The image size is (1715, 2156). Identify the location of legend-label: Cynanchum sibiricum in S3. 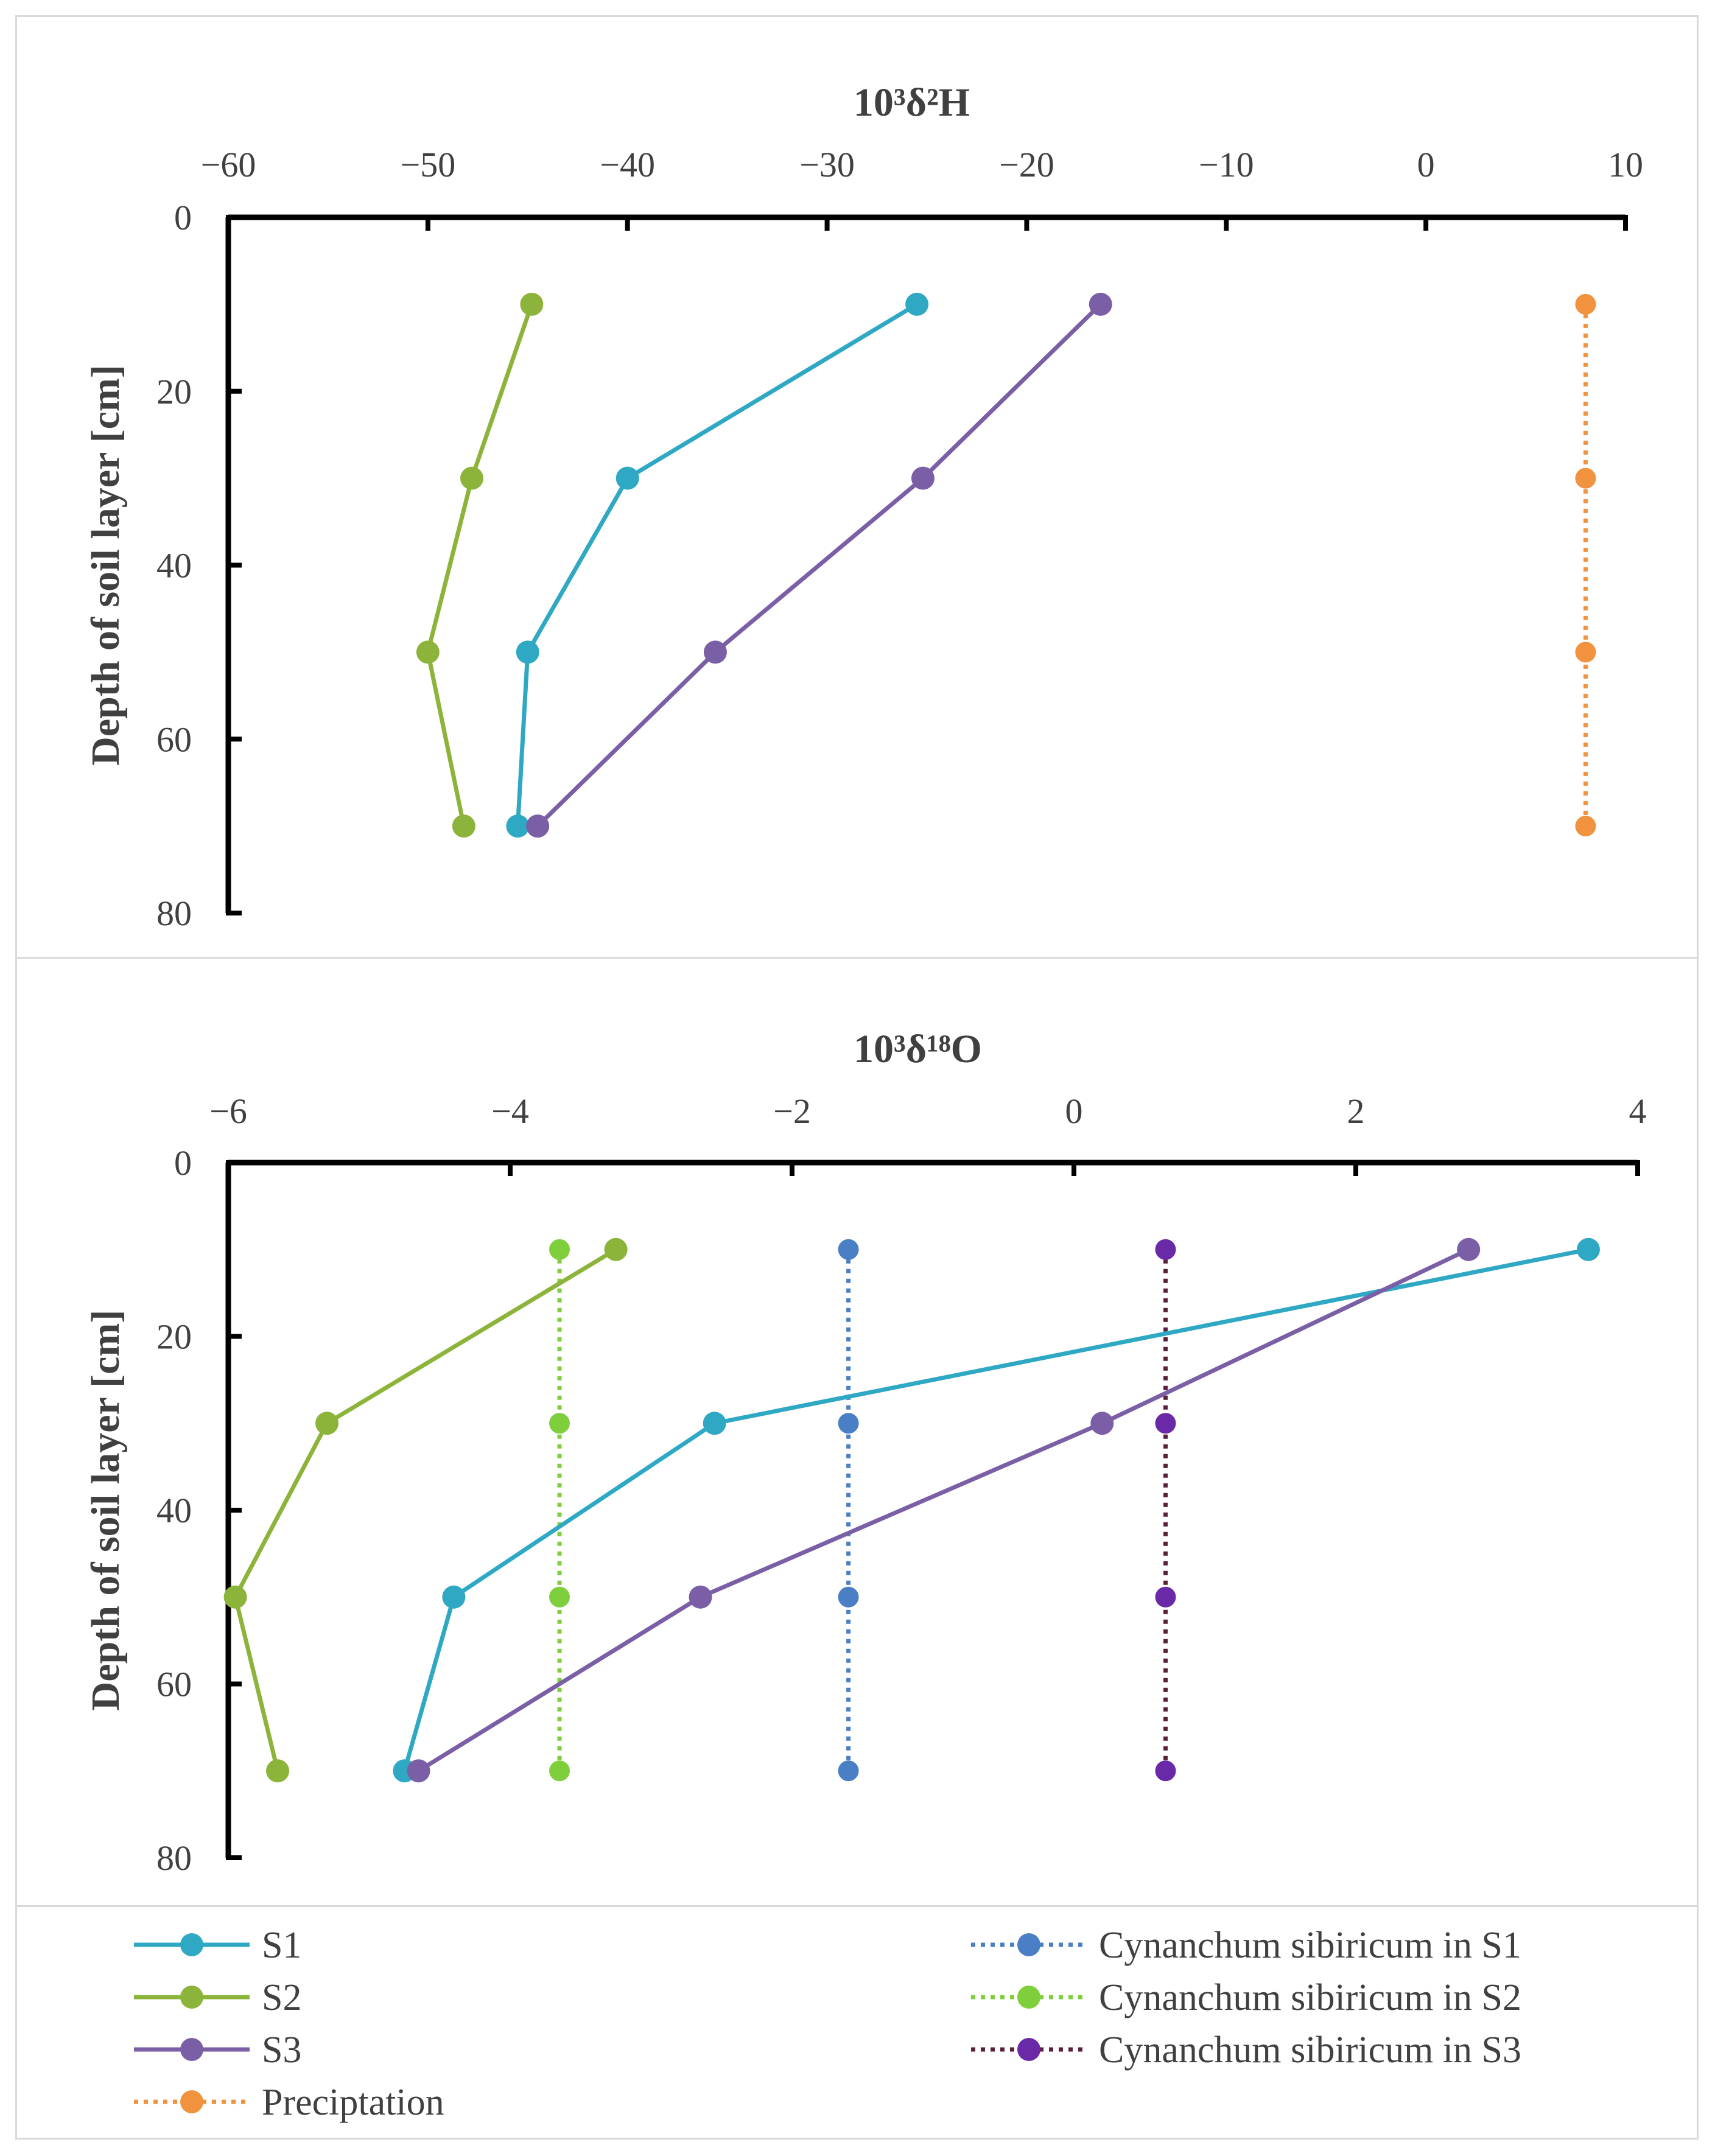
(1310, 2050).